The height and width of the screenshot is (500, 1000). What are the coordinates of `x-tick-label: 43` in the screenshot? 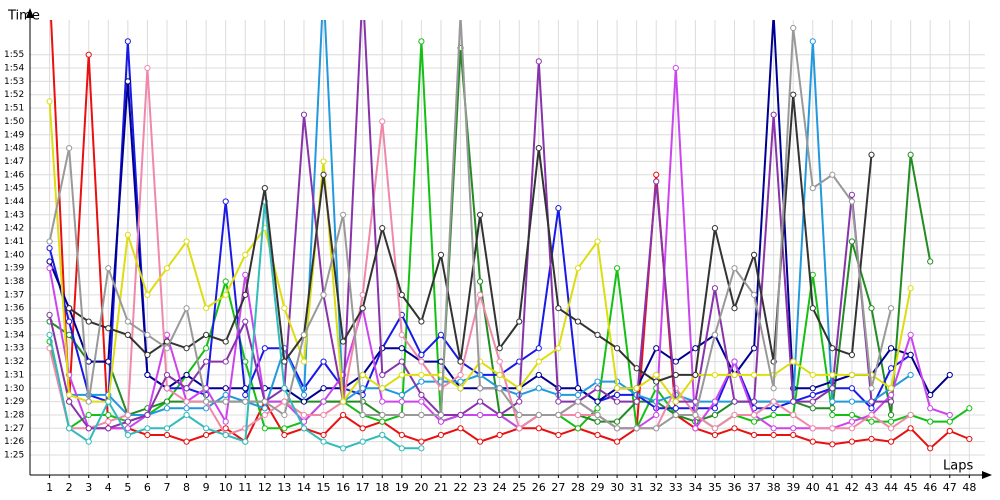 It's located at (871, 487).